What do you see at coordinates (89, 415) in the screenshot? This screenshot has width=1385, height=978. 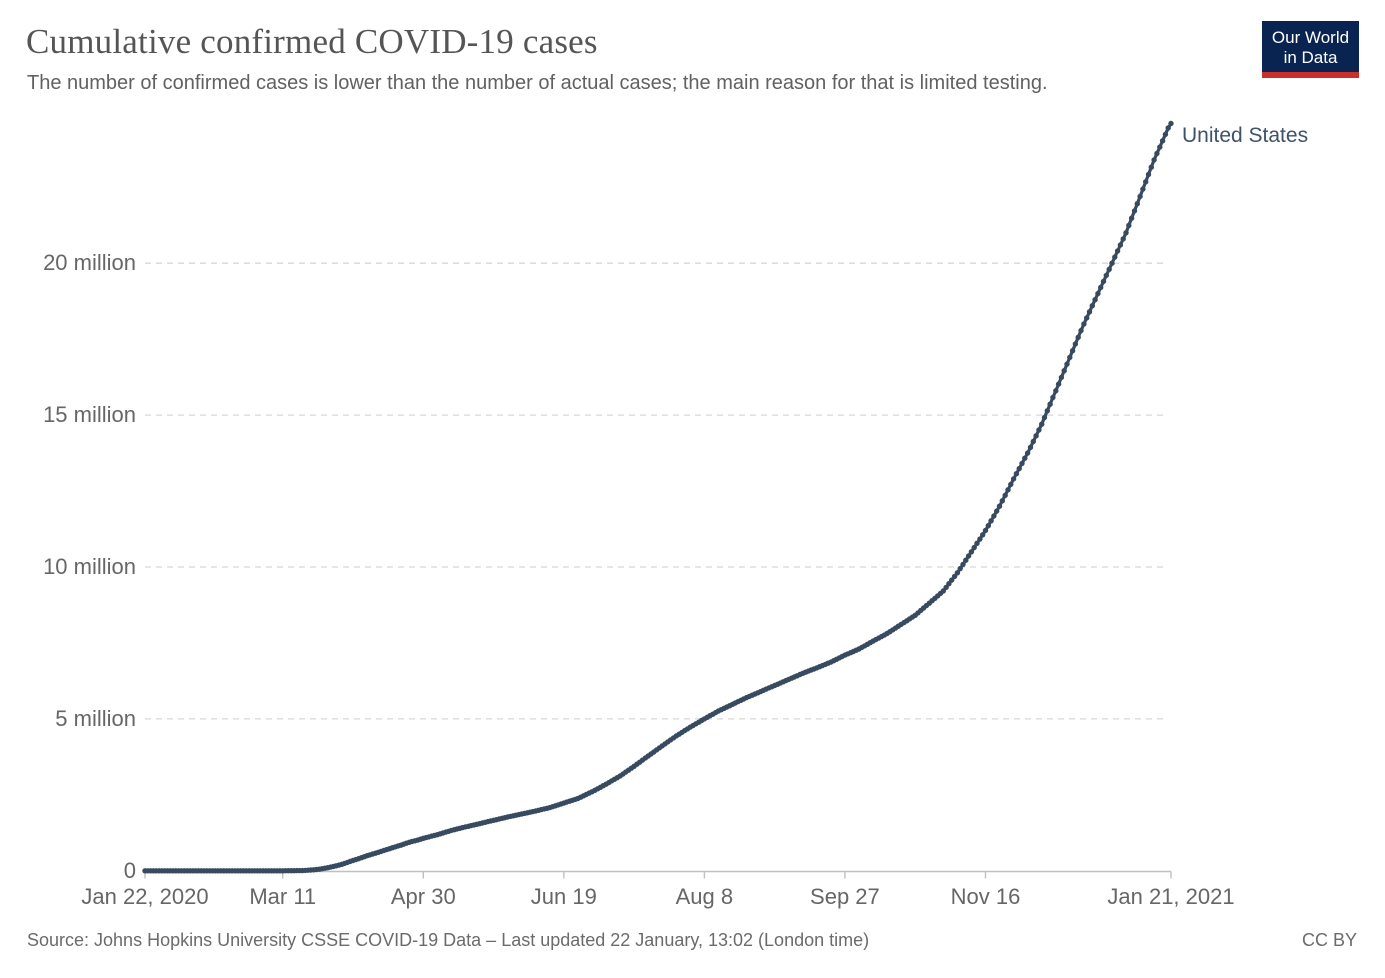 I see `y-axis-tick-label: 15 million` at bounding box center [89, 415].